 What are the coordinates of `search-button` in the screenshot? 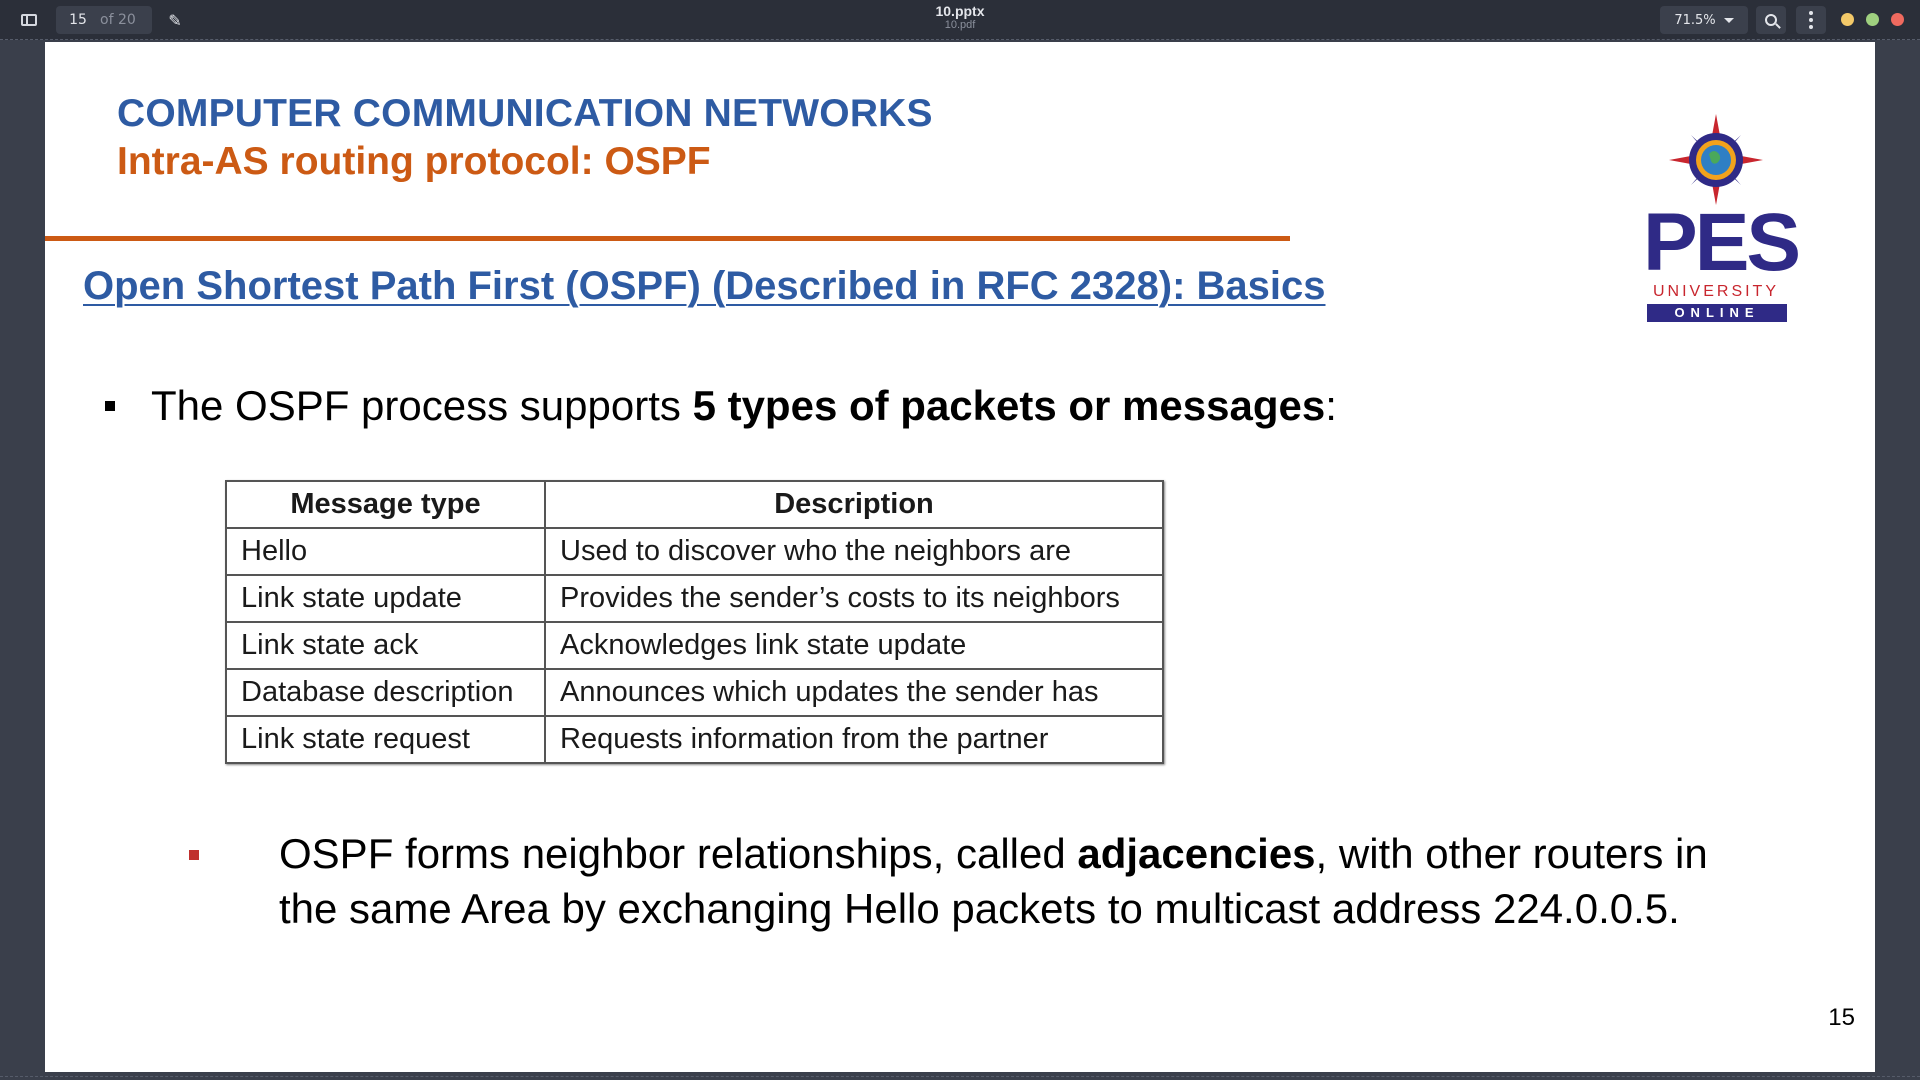 It's located at (1771, 20).